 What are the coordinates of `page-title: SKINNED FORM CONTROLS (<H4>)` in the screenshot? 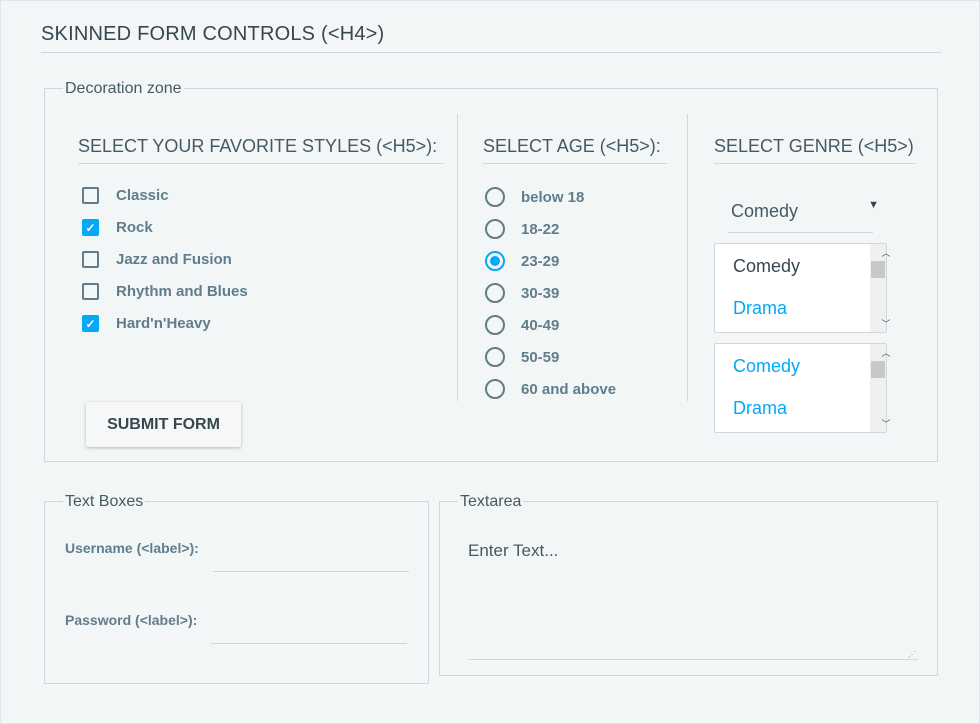 It's located at (491, 38).